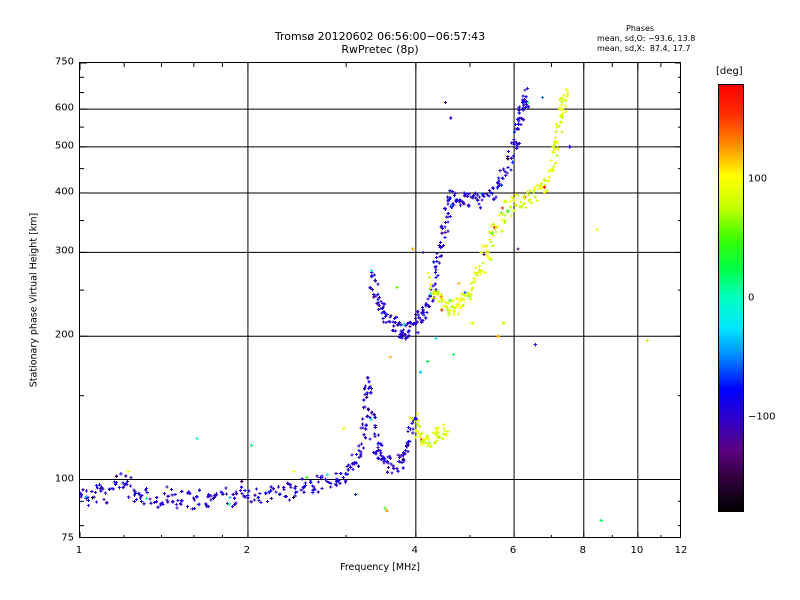  Describe the element at coordinates (415, 550) in the screenshot. I see `x-tick-label-4: 4` at that location.